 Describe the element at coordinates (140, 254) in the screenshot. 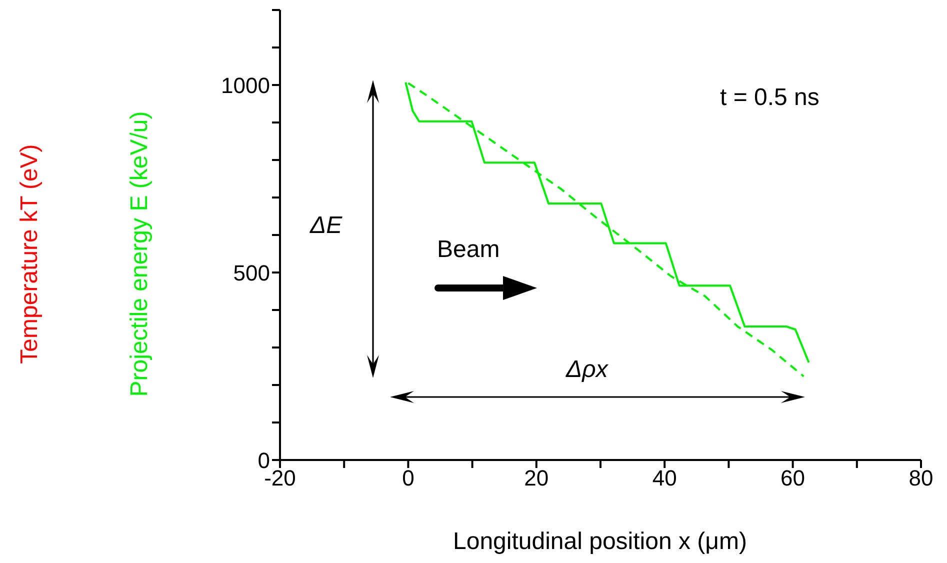

I see `y-axis-title: Projectile energy E (keV/u)` at that location.